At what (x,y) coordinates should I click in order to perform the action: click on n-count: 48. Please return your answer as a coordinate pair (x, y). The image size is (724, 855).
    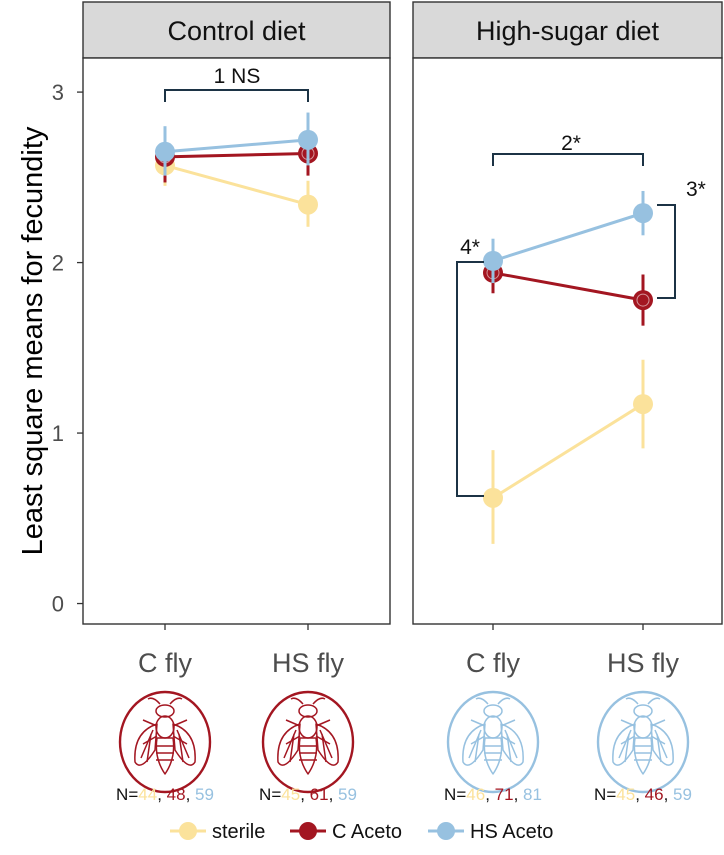
    Looking at the image, I should click on (176, 794).